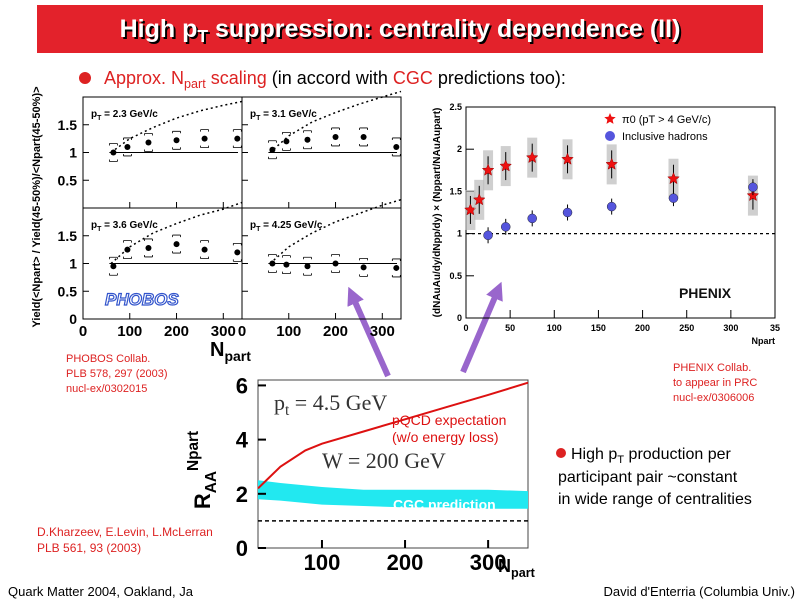 The height and width of the screenshot is (600, 800). Describe the element at coordinates (666, 120) in the screenshot. I see `legend-label: π0 (pT > 4 GeV/c)` at that location.